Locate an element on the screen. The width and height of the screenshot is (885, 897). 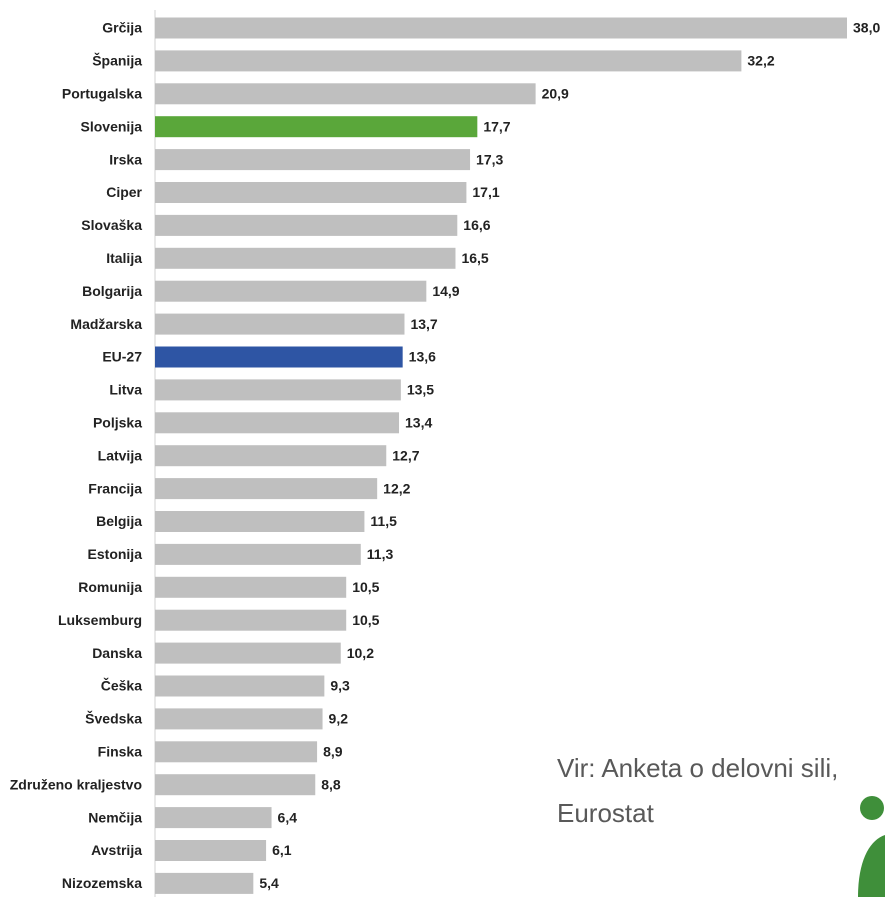
category-label: Romunija is located at coordinates (110, 587).